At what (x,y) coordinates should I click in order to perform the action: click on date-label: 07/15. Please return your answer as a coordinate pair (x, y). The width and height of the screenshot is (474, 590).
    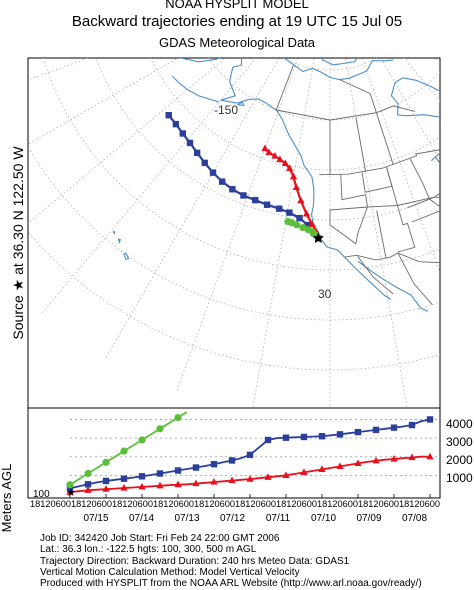
    Looking at the image, I should click on (95, 518).